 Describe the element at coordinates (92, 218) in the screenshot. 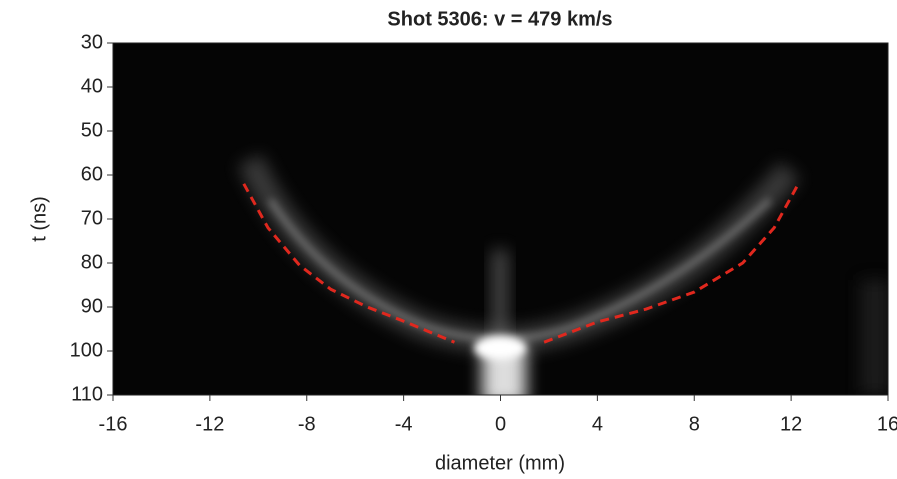

I see `y-tick-label: 70` at that location.